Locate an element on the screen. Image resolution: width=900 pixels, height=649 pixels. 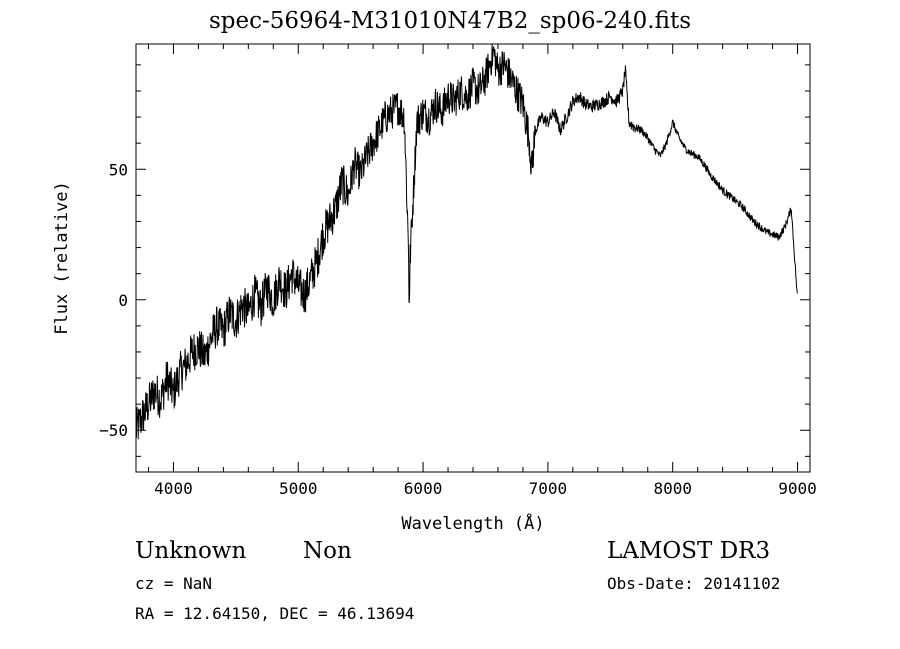
object-class: Unknown is located at coordinates (191, 551).